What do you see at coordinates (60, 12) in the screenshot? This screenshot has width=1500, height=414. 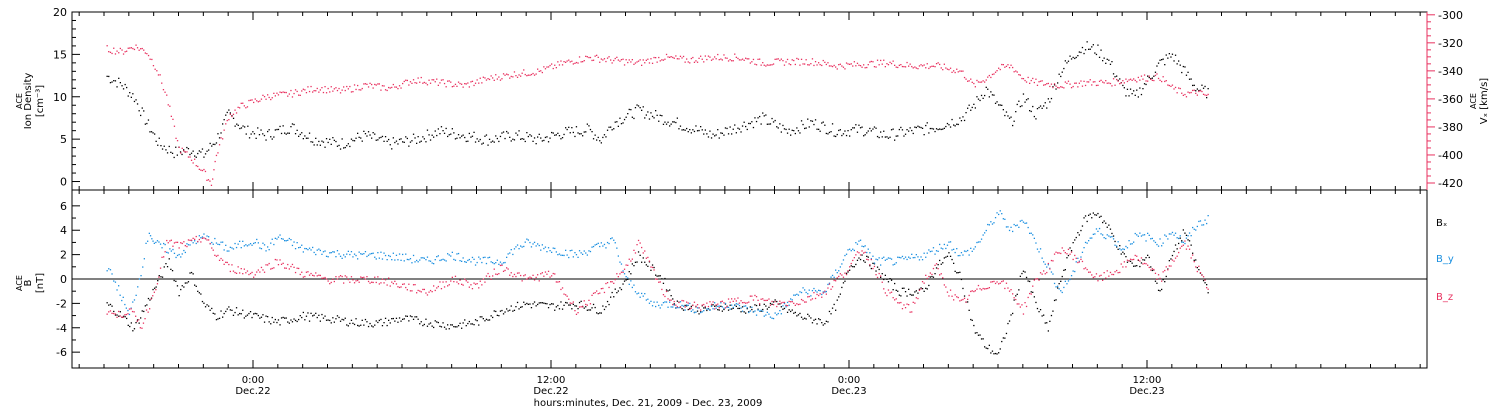 I see `density-ytick-label: 20` at bounding box center [60, 12].